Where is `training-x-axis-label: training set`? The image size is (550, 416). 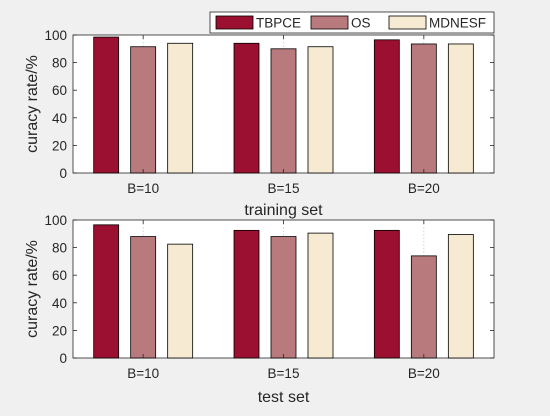 training-x-axis-label: training set is located at coordinates (283, 210).